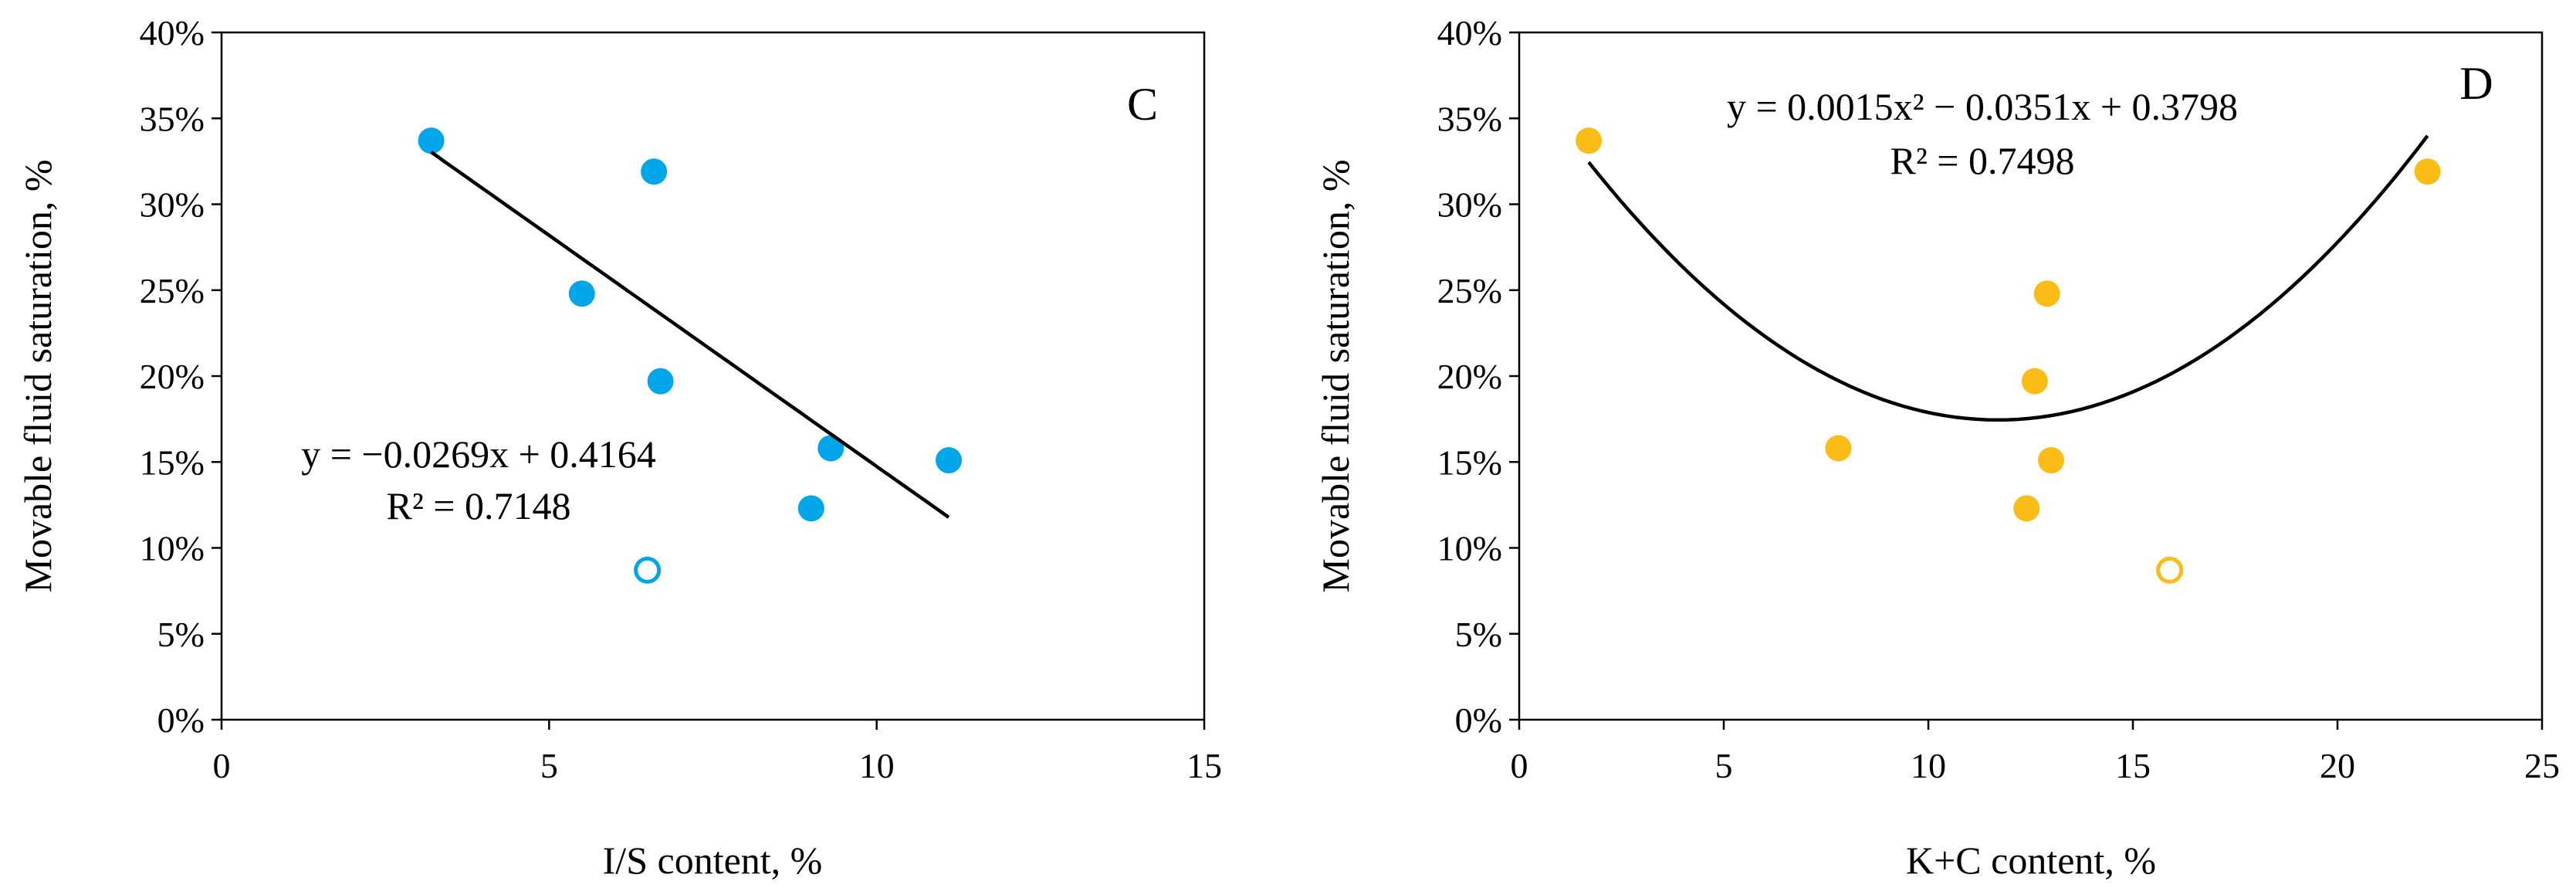 The image size is (2576, 895). Describe the element at coordinates (1982, 160) in the screenshot. I see `r-squared-d: R² = 0.7498` at that location.